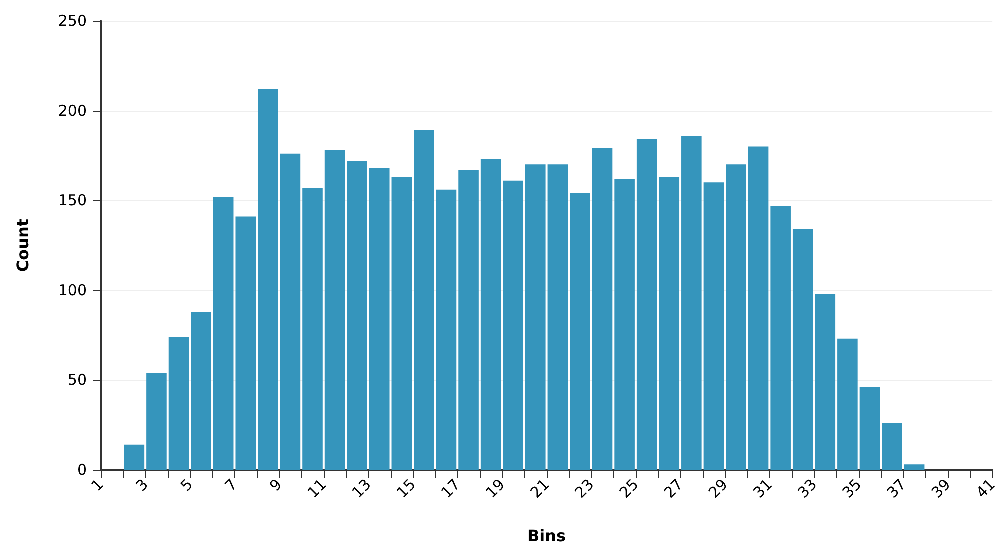 Image resolution: width=1000 pixels, height=549 pixels. I want to click on x-tick-label: 15, so click(406, 489).